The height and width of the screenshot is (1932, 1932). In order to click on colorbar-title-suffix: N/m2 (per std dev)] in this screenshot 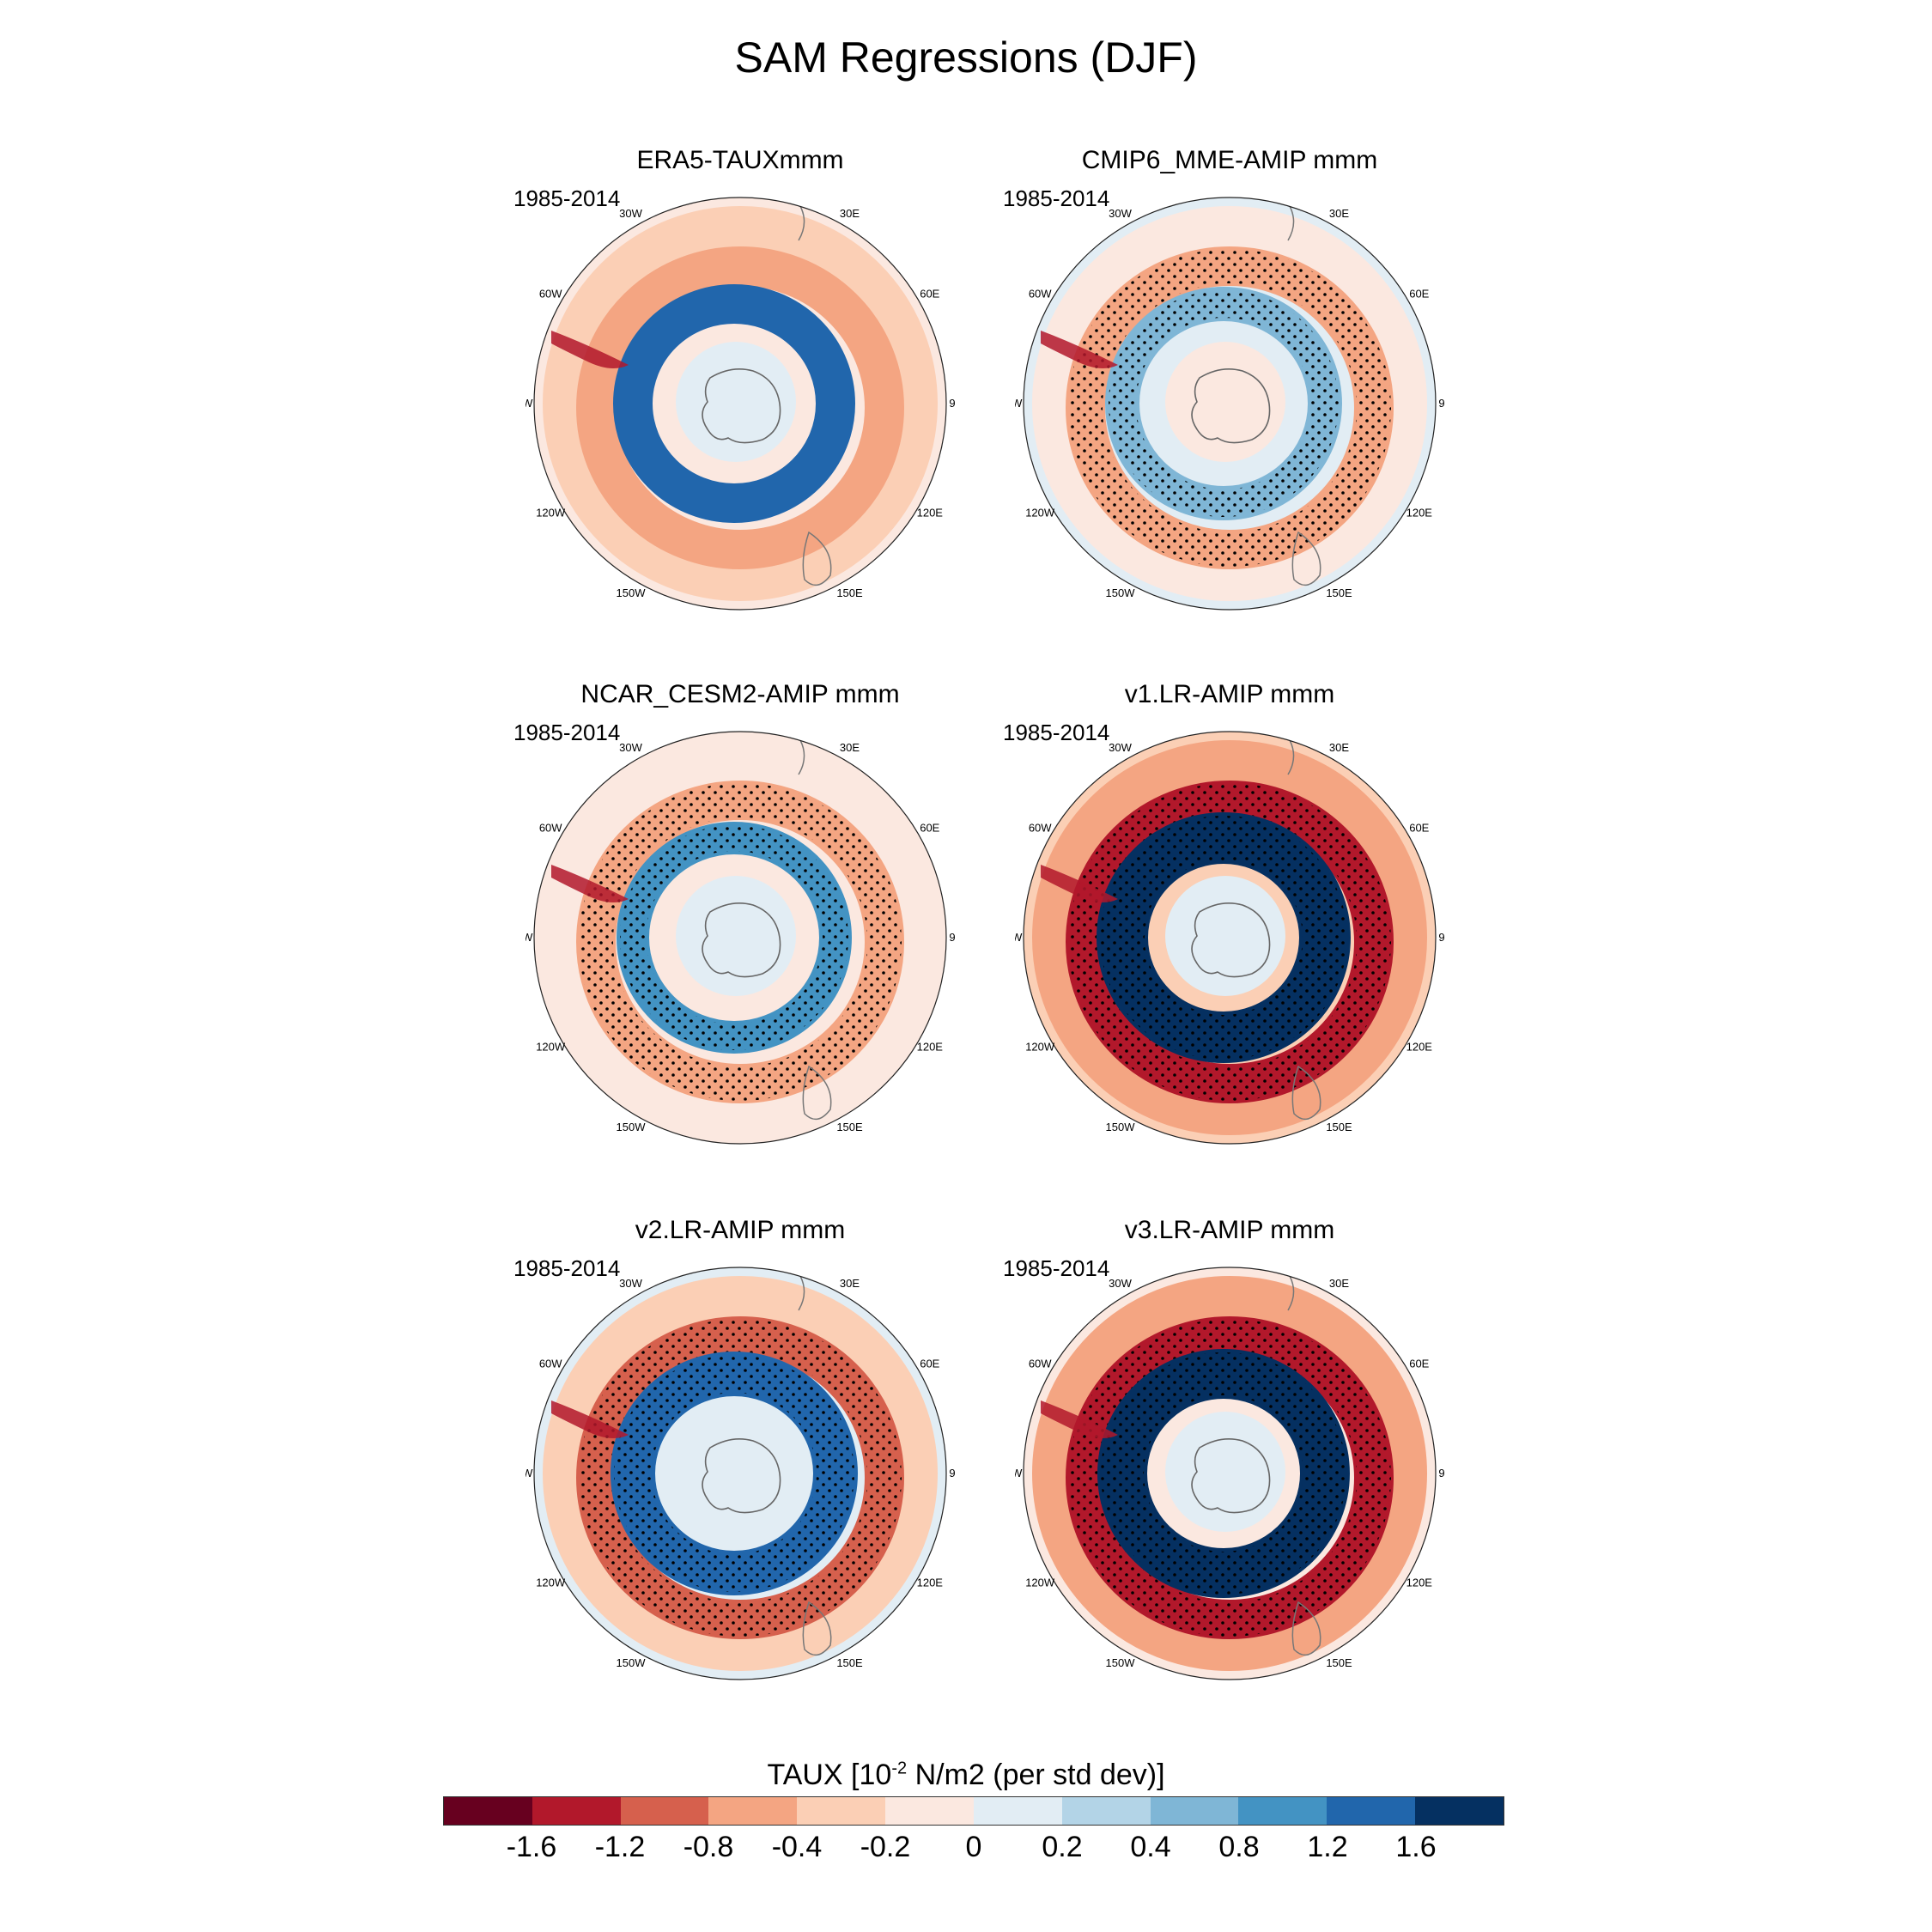, I will do `click(1036, 1775)`.